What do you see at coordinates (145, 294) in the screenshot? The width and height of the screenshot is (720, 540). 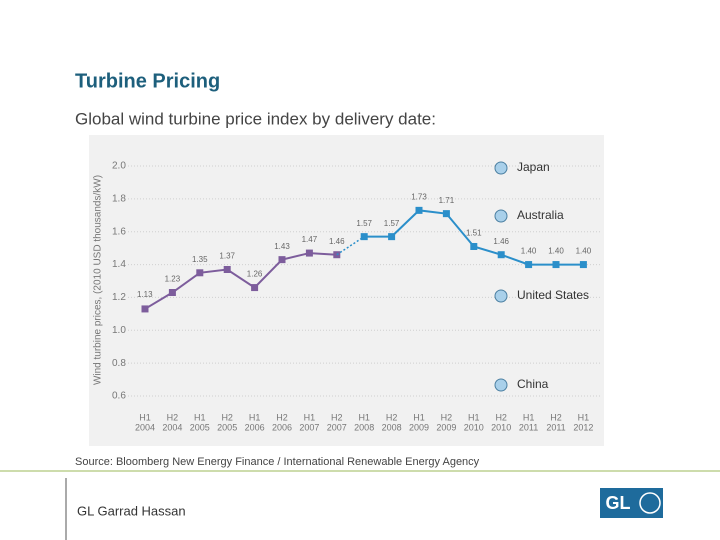 I see `value-label: 1.13` at bounding box center [145, 294].